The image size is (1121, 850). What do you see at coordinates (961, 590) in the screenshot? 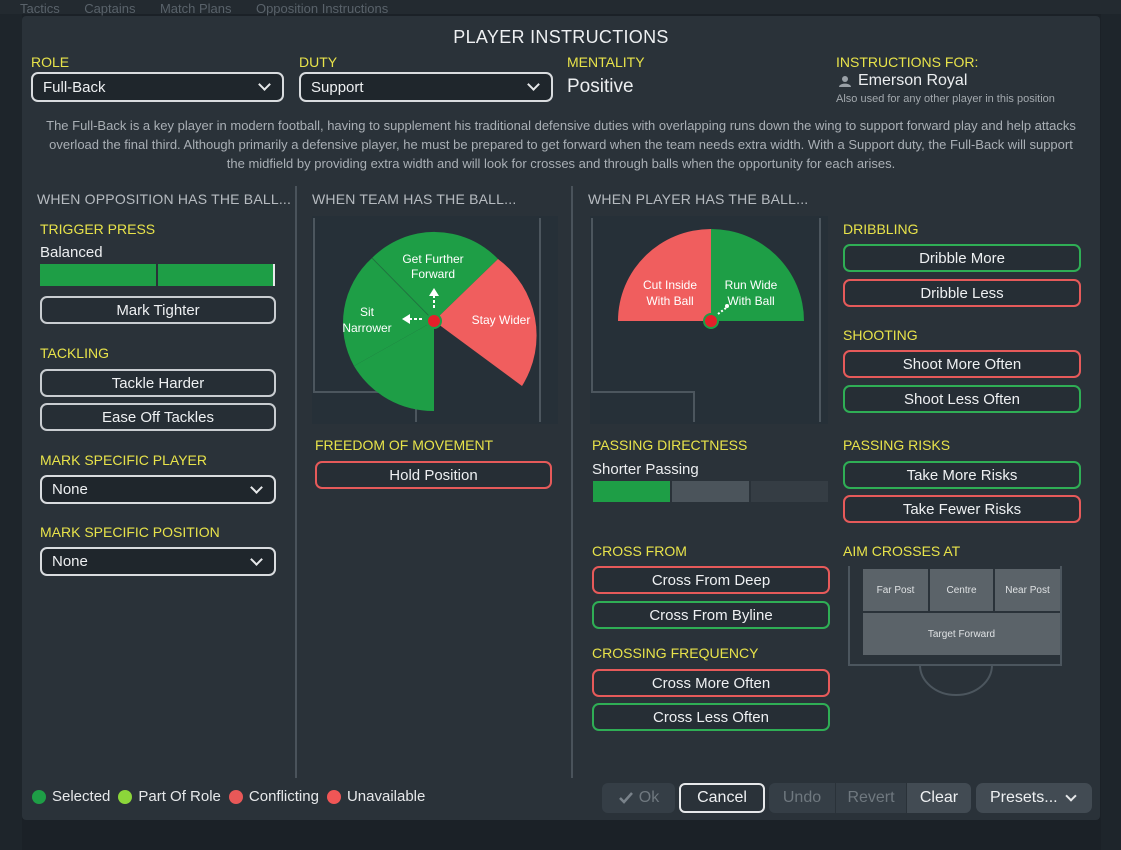
I see `centre-target: Centre` at bounding box center [961, 590].